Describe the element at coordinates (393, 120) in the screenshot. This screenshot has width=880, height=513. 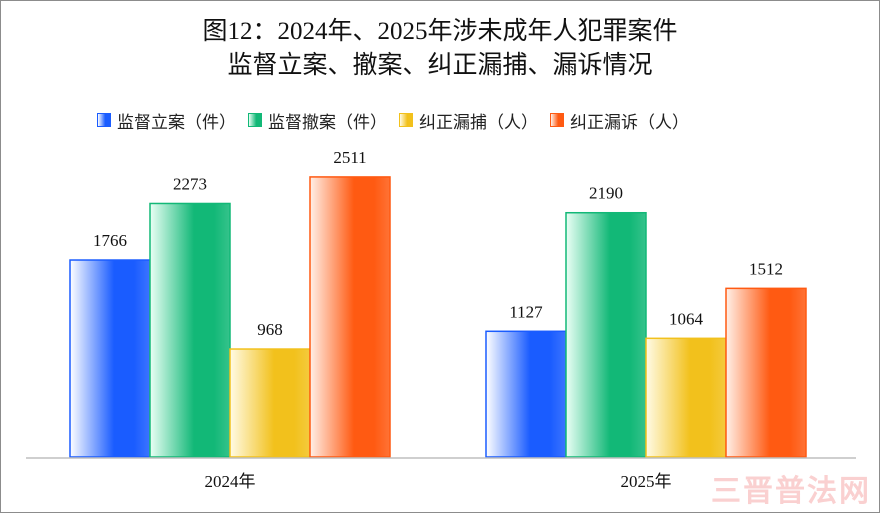
I see `chart-legend: 监督立案（件） 监督撤案（件） 纠正漏捕（人） 纠正漏诉（人）` at that location.